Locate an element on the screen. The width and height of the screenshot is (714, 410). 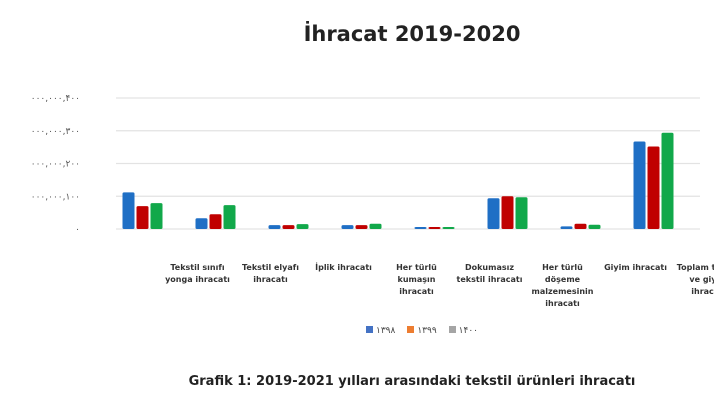
bar-۱۳۹۸-7 is located at coordinates (639, 185).